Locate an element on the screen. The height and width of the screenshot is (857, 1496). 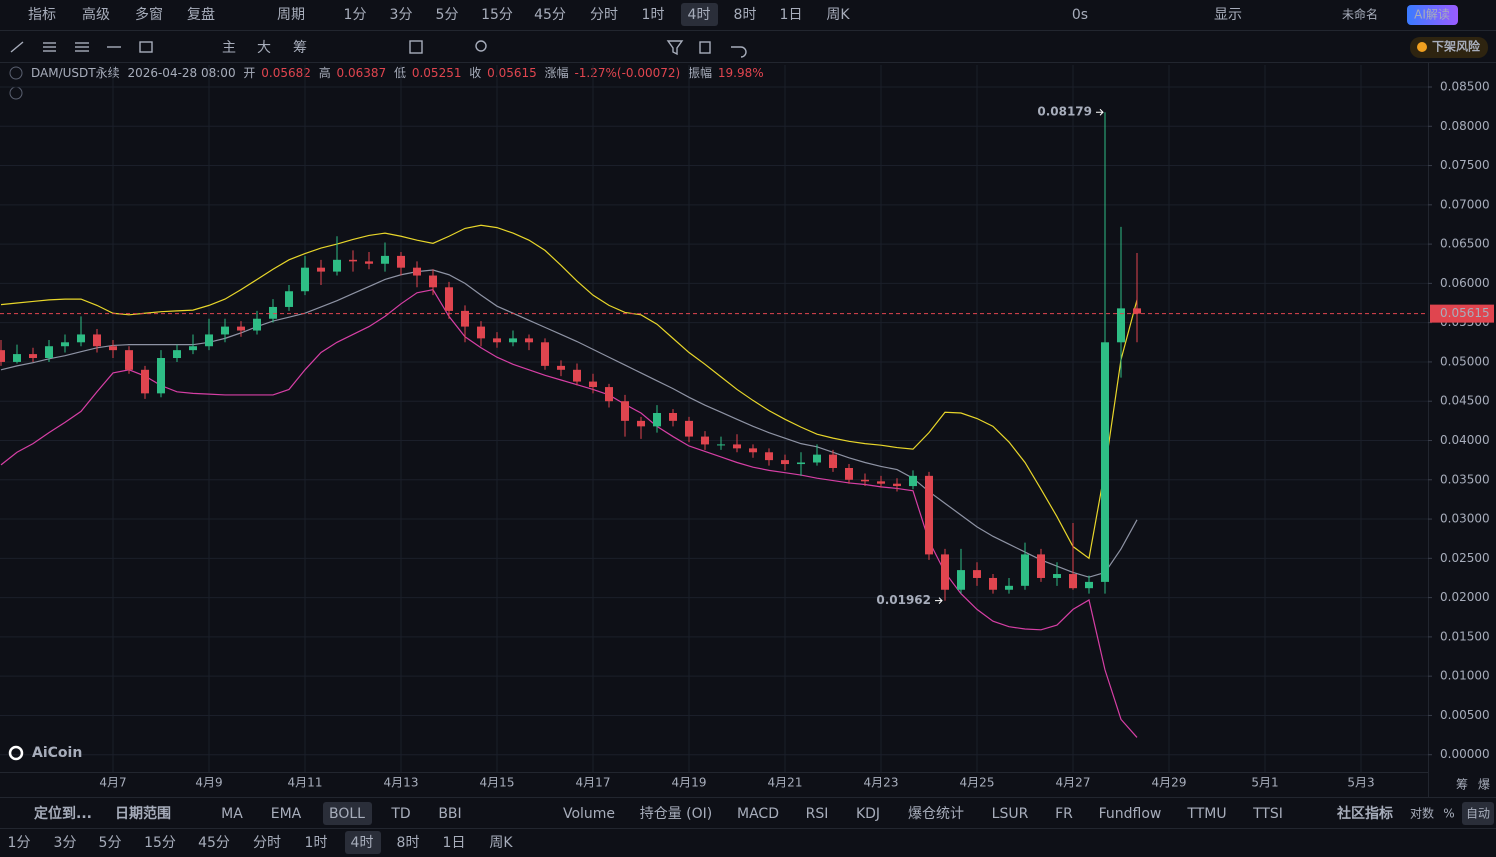
indicator-button: BOLL is located at coordinates (347, 814).